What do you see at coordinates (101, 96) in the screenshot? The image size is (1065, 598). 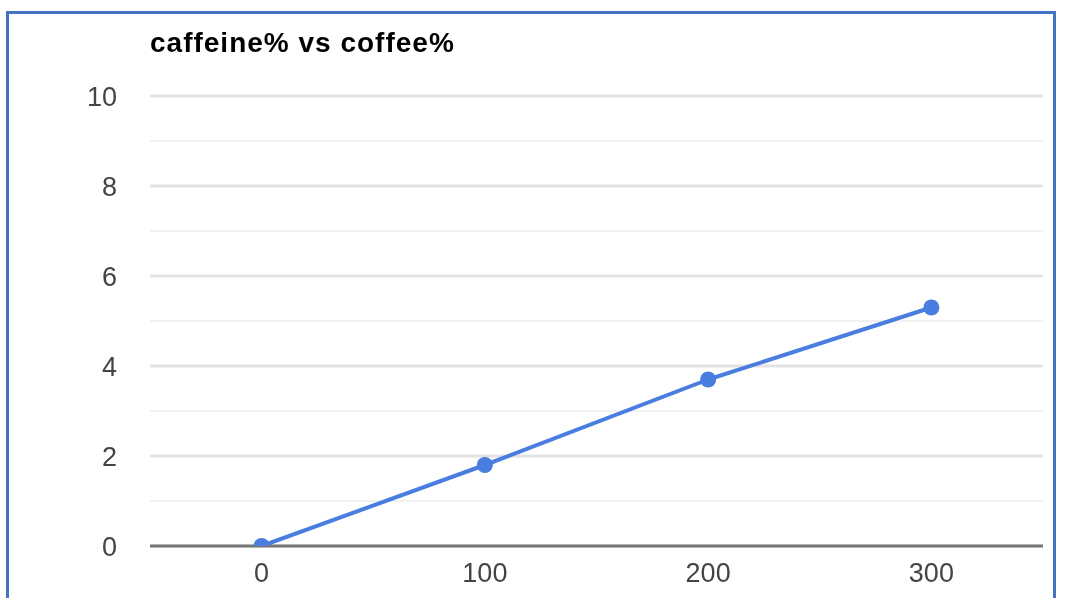 I see `y-tick-label: 10` at bounding box center [101, 96].